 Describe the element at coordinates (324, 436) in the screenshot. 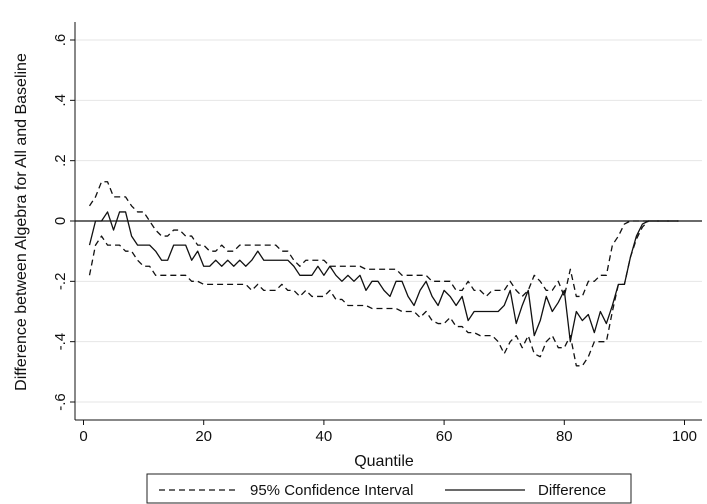

I see `x-tick-label-2: 40` at that location.